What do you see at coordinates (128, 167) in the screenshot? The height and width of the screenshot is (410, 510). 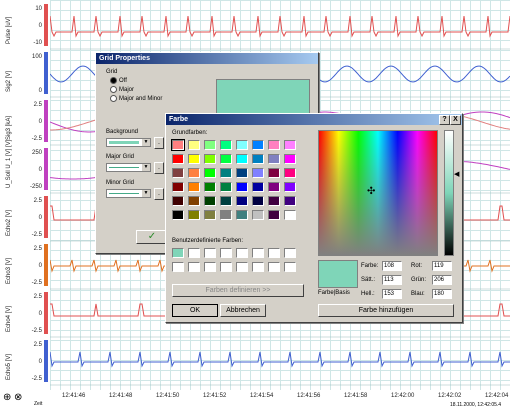 I see `major-grid-combo: ▼` at bounding box center [128, 167].